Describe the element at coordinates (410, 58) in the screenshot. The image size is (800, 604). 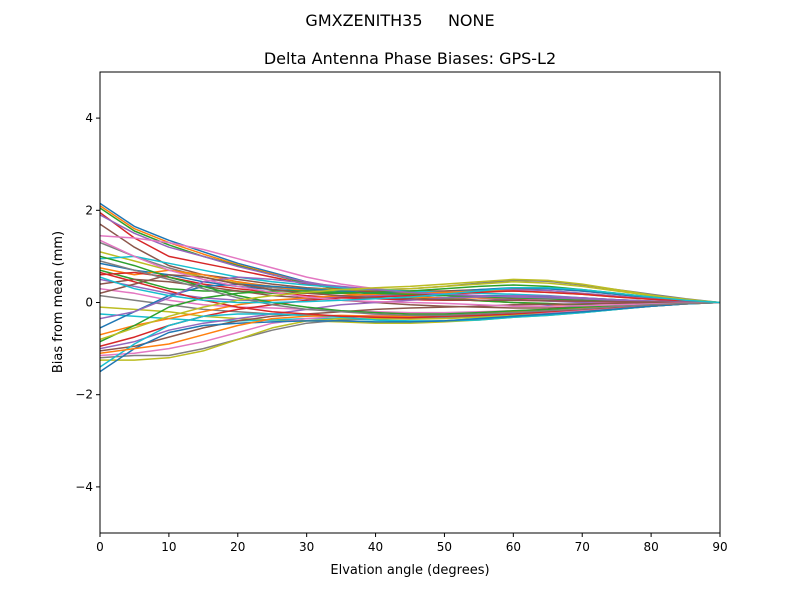
I see `chart-title: Delta Antenna Phase Biases: GPS-L2` at that location.